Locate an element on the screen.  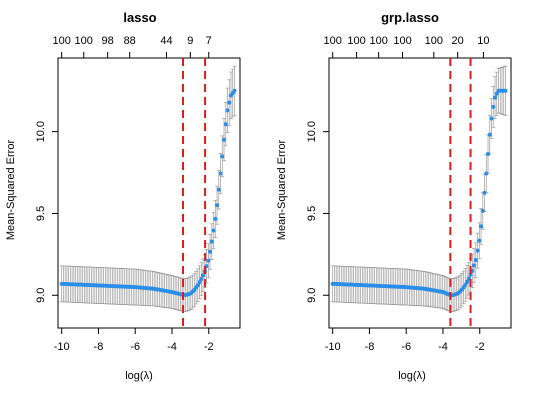
top-tick-label: 20 is located at coordinates (458, 41).